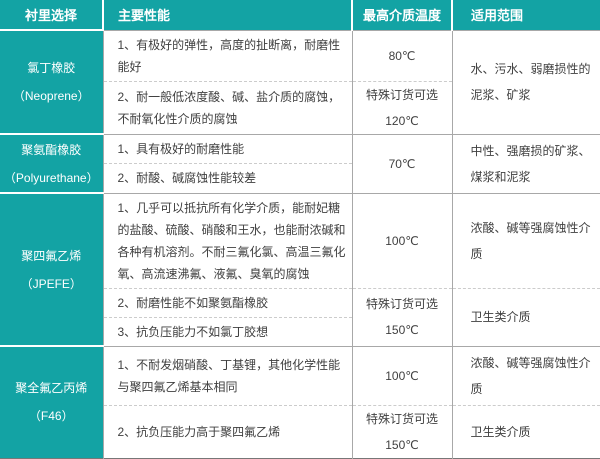 This screenshot has height=459, width=600. I want to click on header-application: 适用范围, so click(525, 15).